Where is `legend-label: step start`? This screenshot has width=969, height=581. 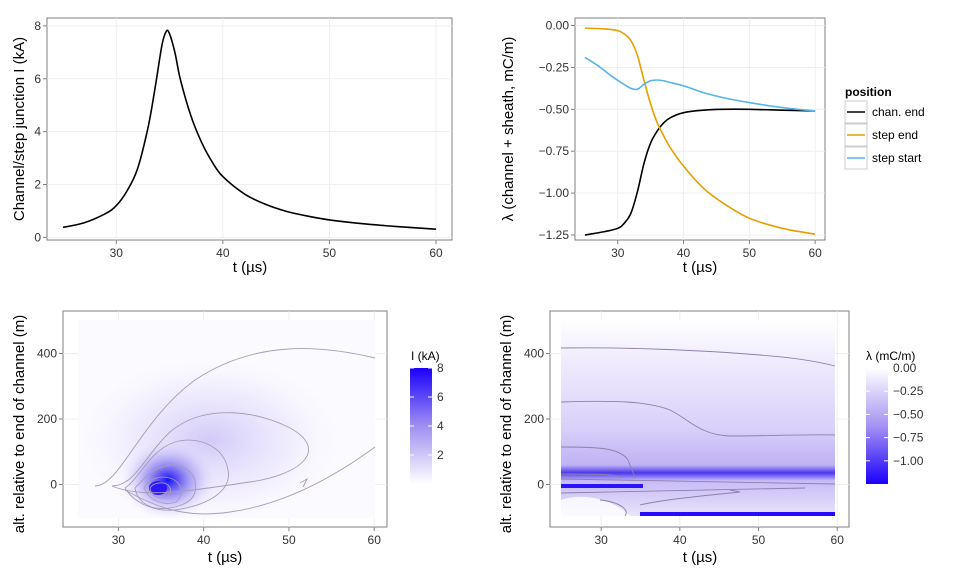 legend-label: step start is located at coordinates (897, 158).